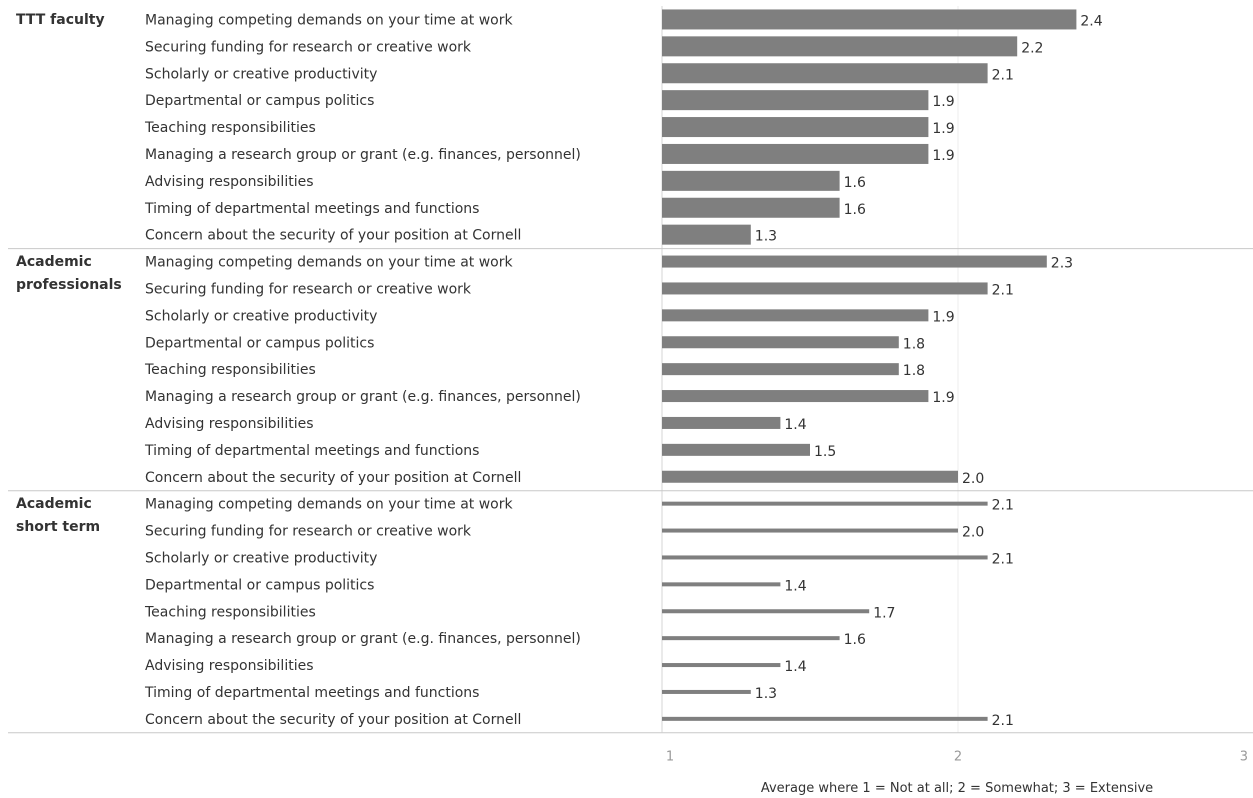 This screenshot has height=798, width=1253. What do you see at coordinates (69, 285) in the screenshot?
I see `group-label: professionals` at bounding box center [69, 285].